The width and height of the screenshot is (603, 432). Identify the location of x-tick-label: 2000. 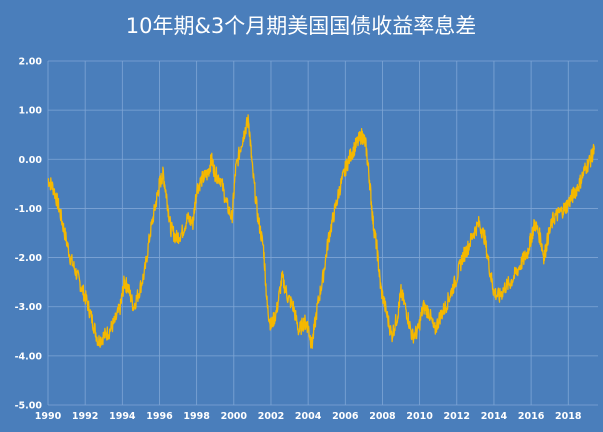
(234, 416).